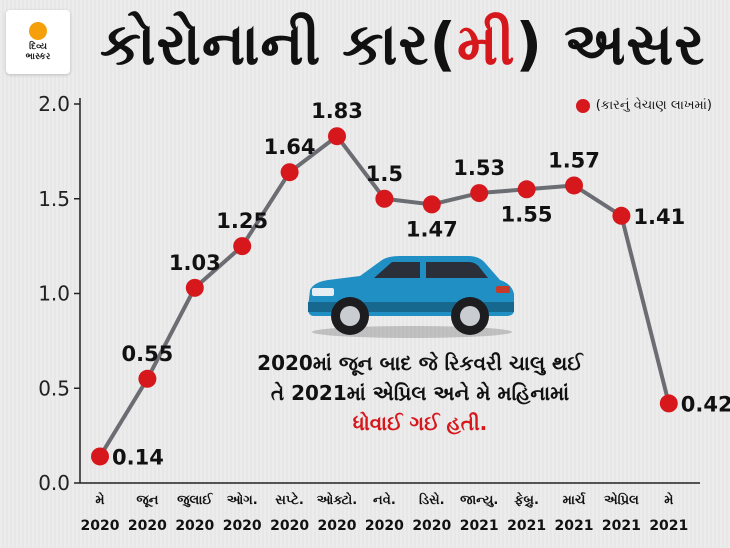  Describe the element at coordinates (147, 501) in the screenshot. I see `x-tick-label-month: જૂન` at that location.